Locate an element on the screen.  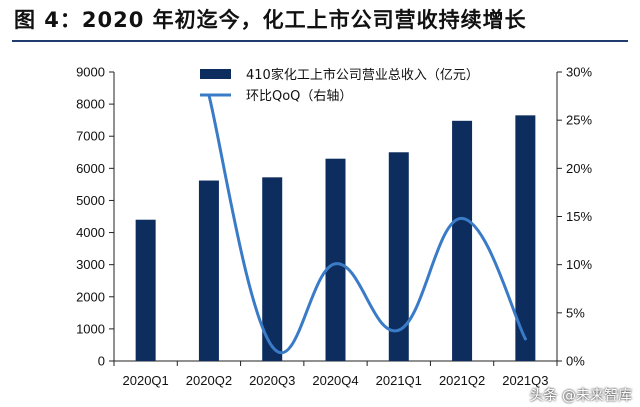
y-left-tick-label: 8000 is located at coordinates (90, 104).